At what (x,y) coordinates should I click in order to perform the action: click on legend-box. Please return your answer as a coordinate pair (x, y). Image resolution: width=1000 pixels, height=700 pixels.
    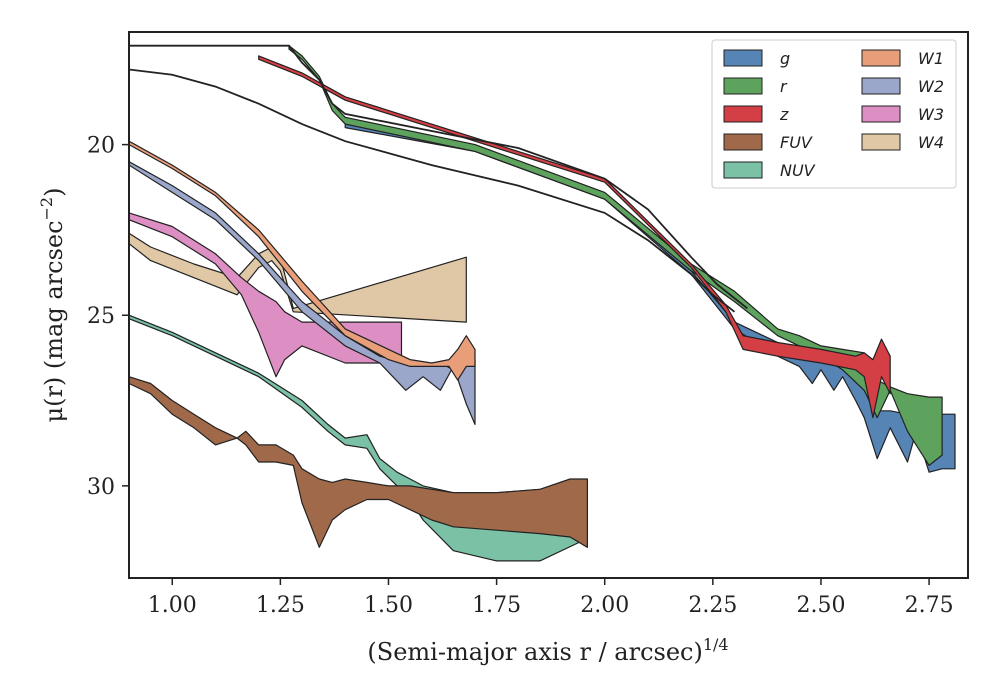
    Looking at the image, I should click on (834, 114).